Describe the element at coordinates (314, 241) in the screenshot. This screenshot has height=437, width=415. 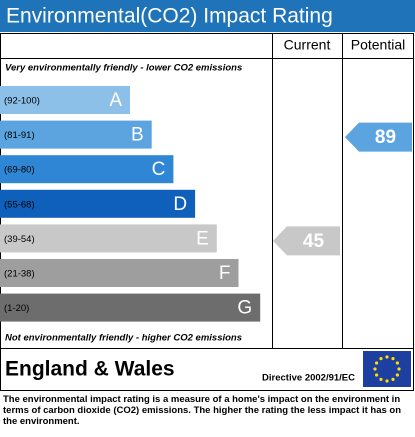
I see `rating-value: 45` at that location.